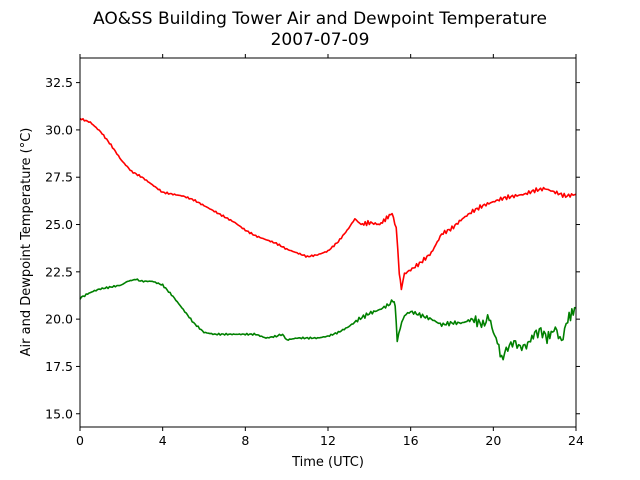 This screenshot has width=640, height=480. I want to click on x-axis-label: Time (UTC), so click(327, 462).